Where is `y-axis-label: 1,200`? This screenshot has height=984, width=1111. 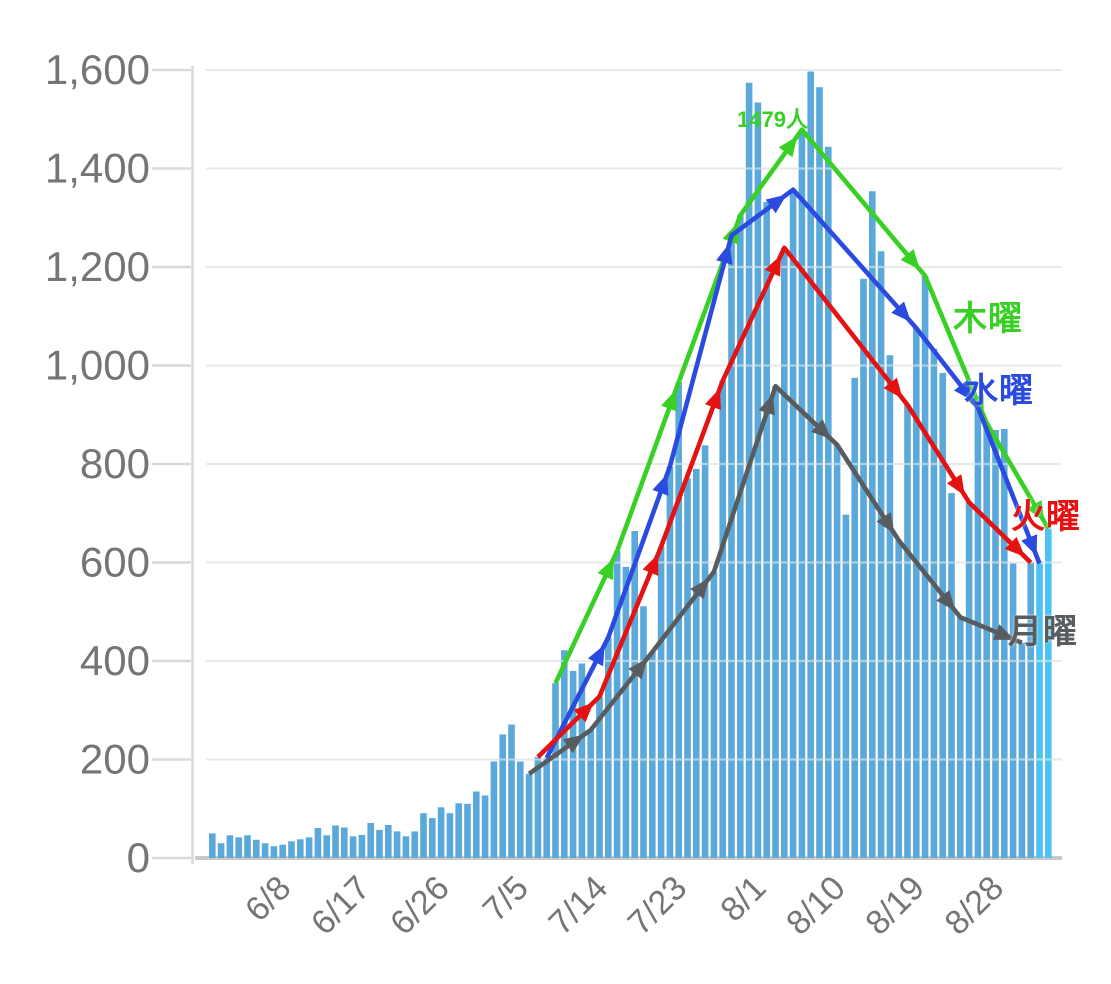
y-axis-label: 1,200 is located at coordinates (97, 266).